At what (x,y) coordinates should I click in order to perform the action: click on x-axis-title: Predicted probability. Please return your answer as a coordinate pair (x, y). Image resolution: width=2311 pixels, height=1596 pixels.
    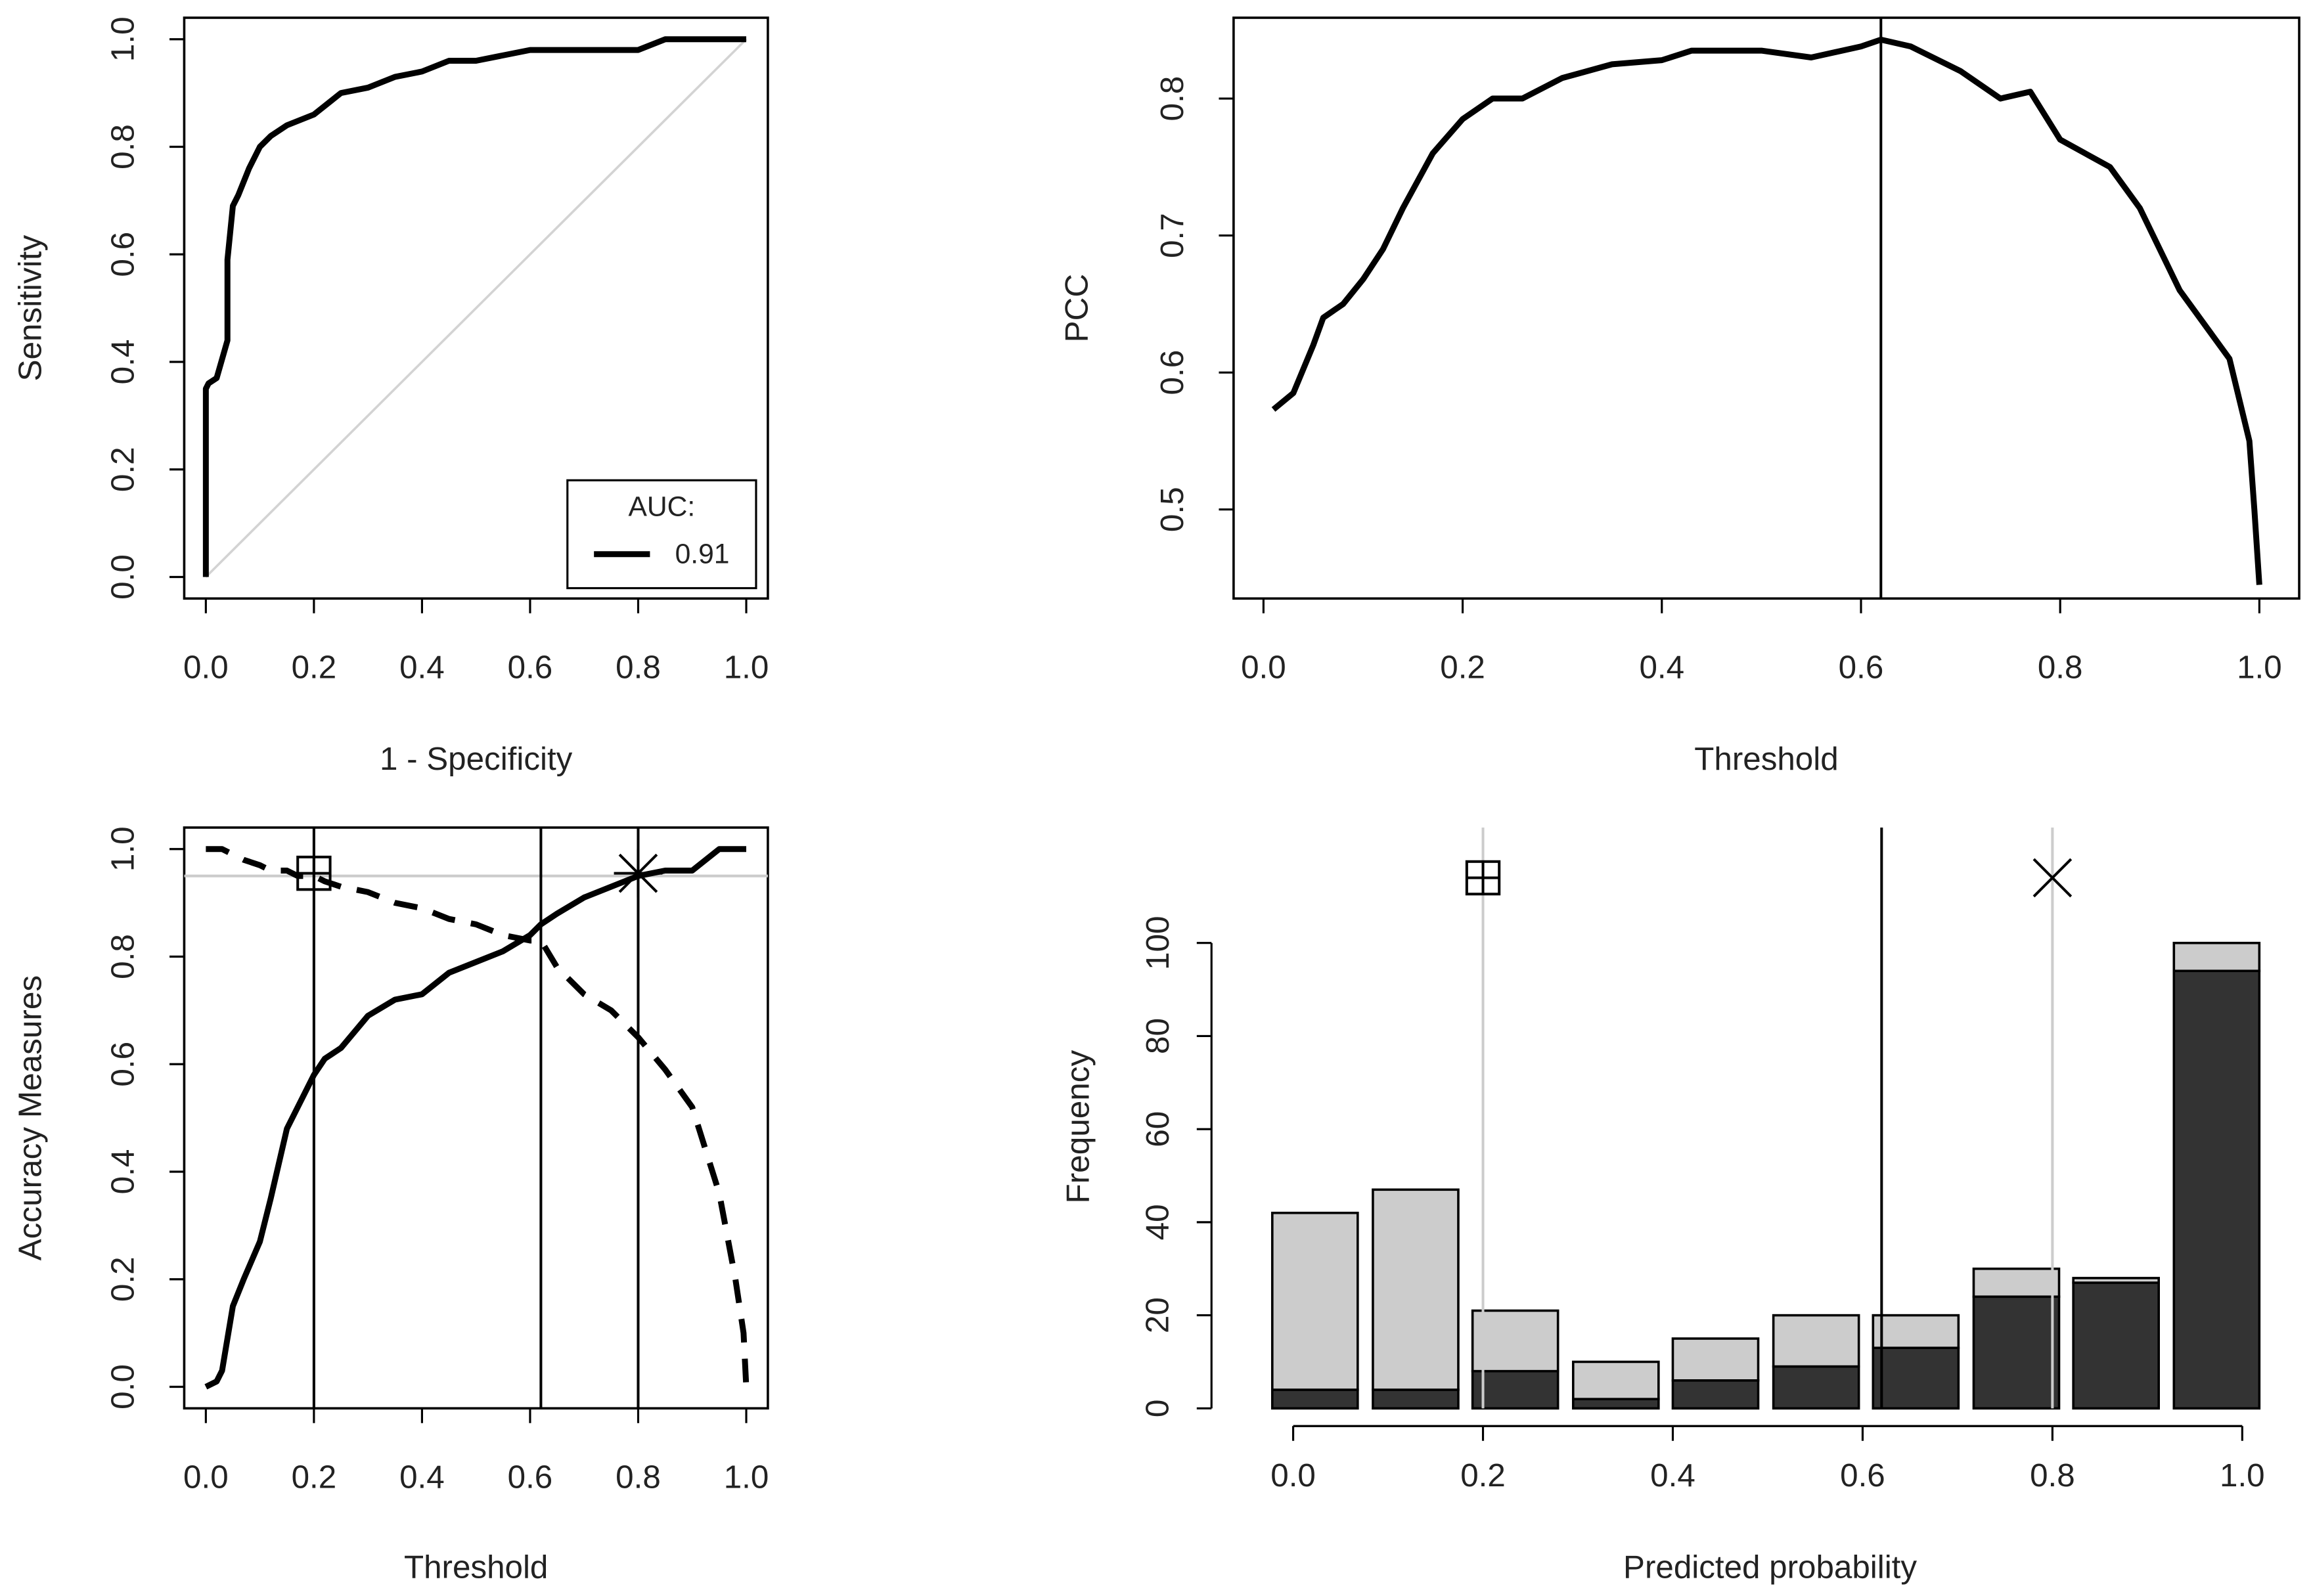
    Looking at the image, I should click on (1770, 1567).